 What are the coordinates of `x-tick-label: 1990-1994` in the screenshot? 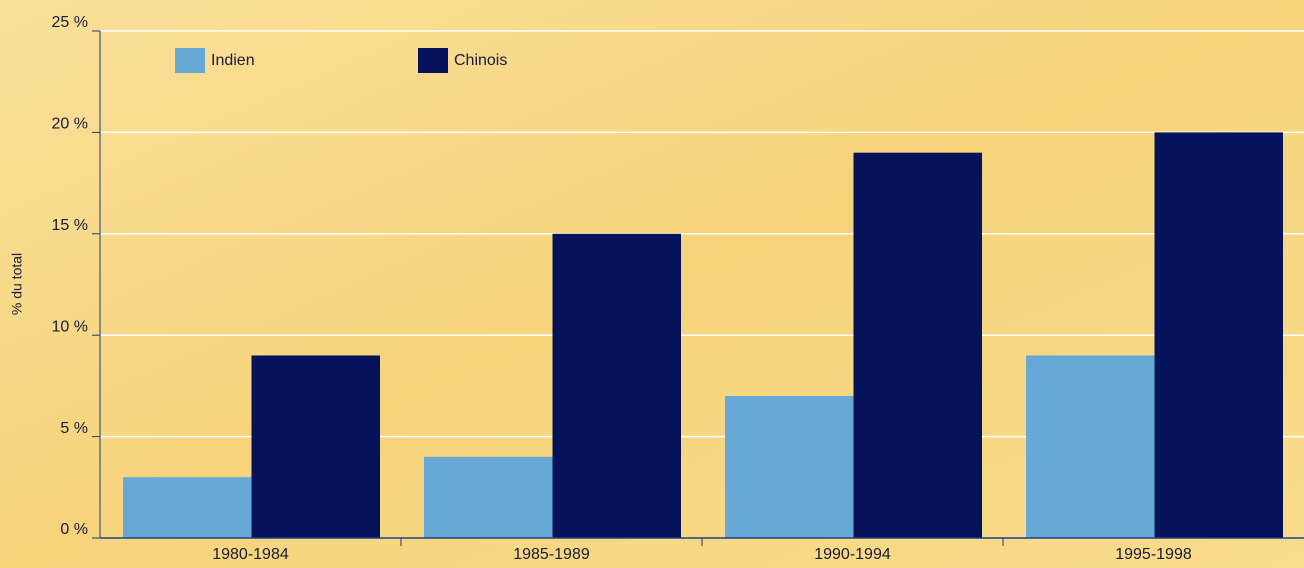 It's located at (852, 554).